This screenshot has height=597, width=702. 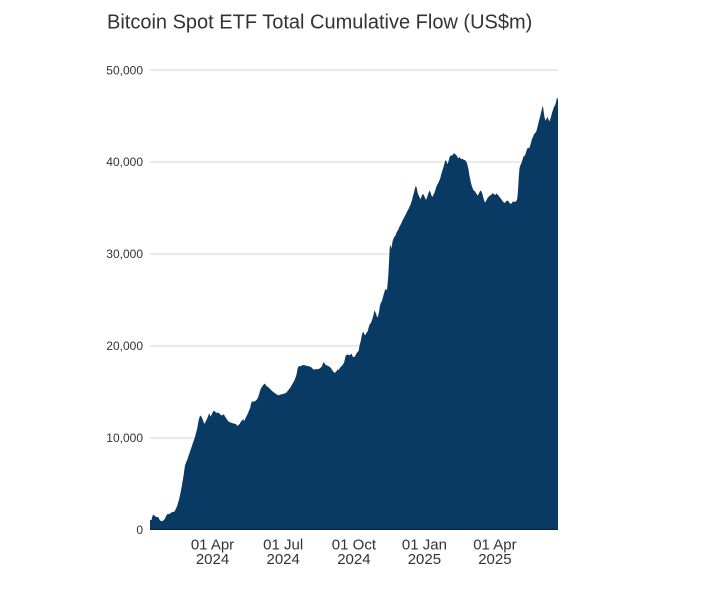 I want to click on svg-text: 50,000, so click(x=124, y=70).